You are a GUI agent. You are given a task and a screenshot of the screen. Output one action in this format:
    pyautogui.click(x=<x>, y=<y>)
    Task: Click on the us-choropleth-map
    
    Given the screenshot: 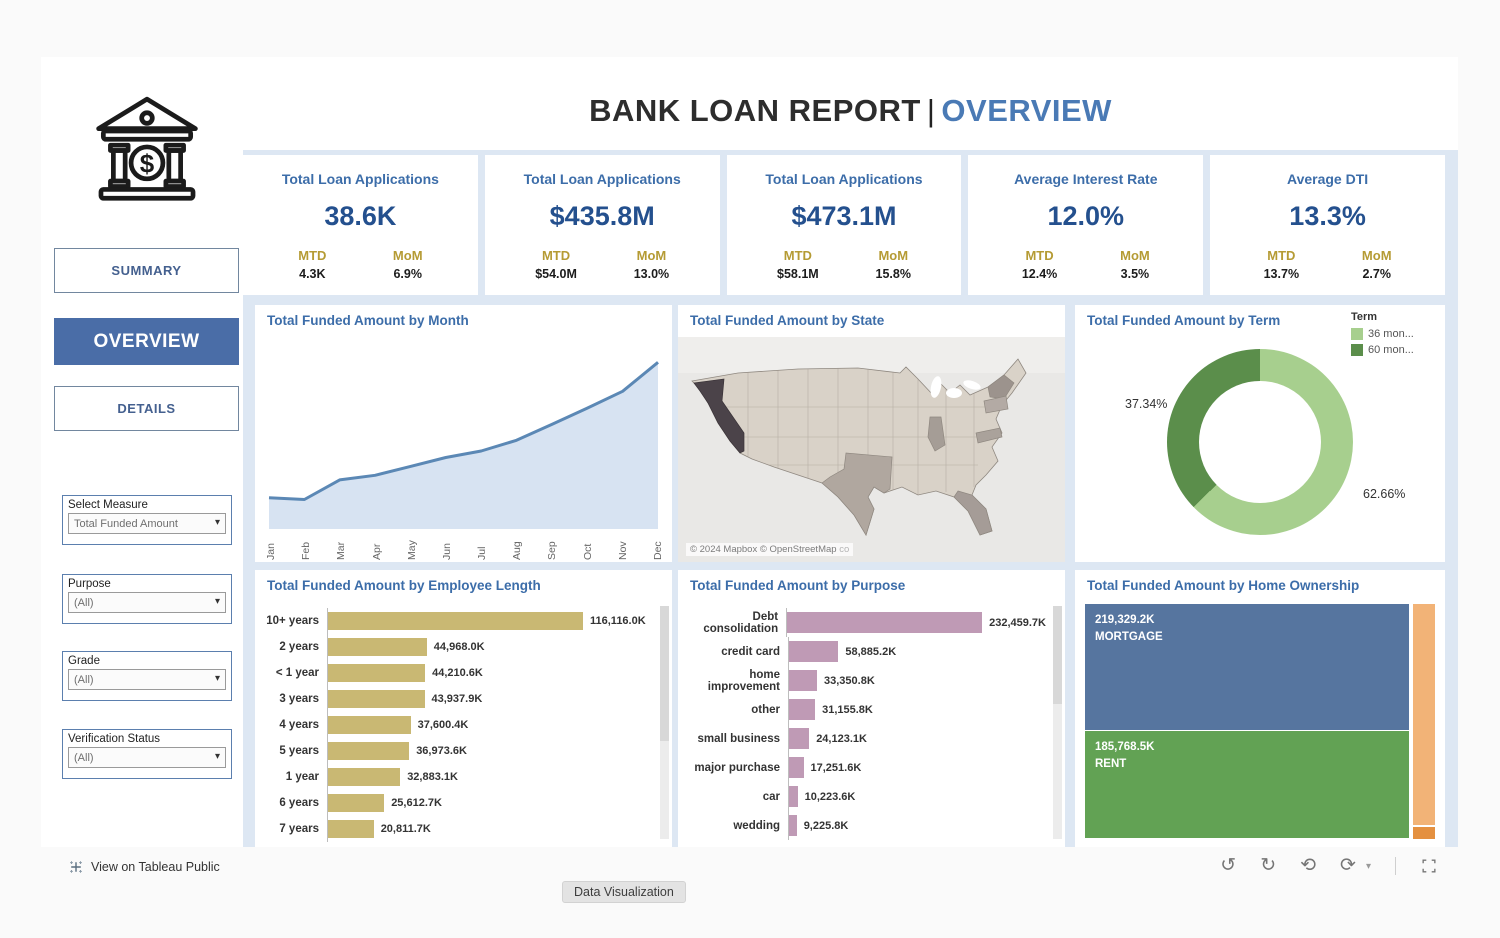 What is the action you would take?
    pyautogui.click(x=871, y=449)
    